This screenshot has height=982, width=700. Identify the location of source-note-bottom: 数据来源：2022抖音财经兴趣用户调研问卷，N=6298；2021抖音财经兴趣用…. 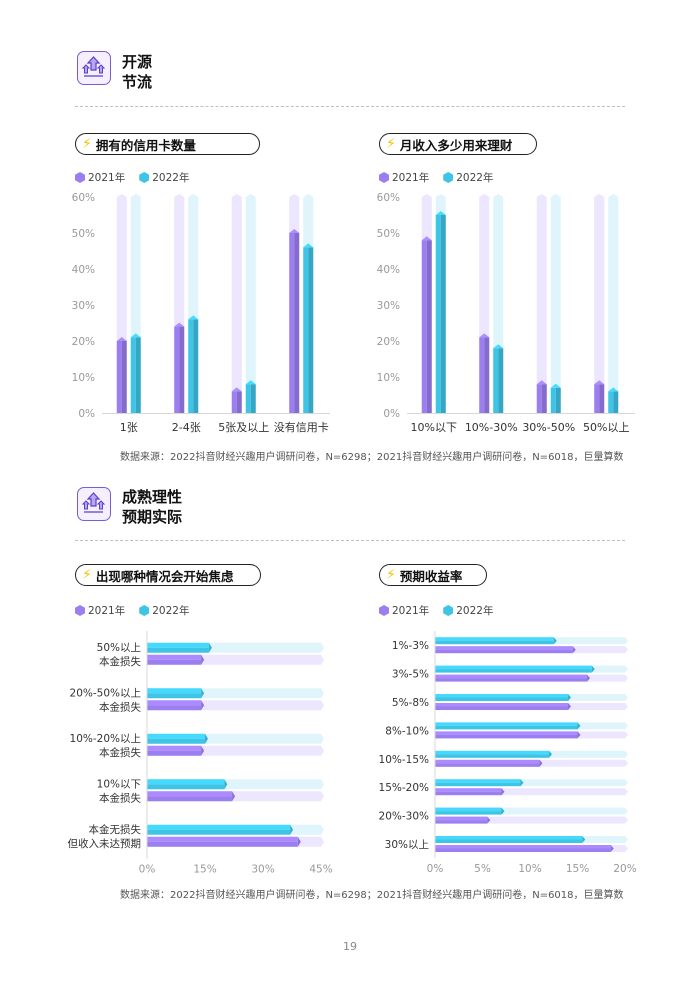
(372, 895).